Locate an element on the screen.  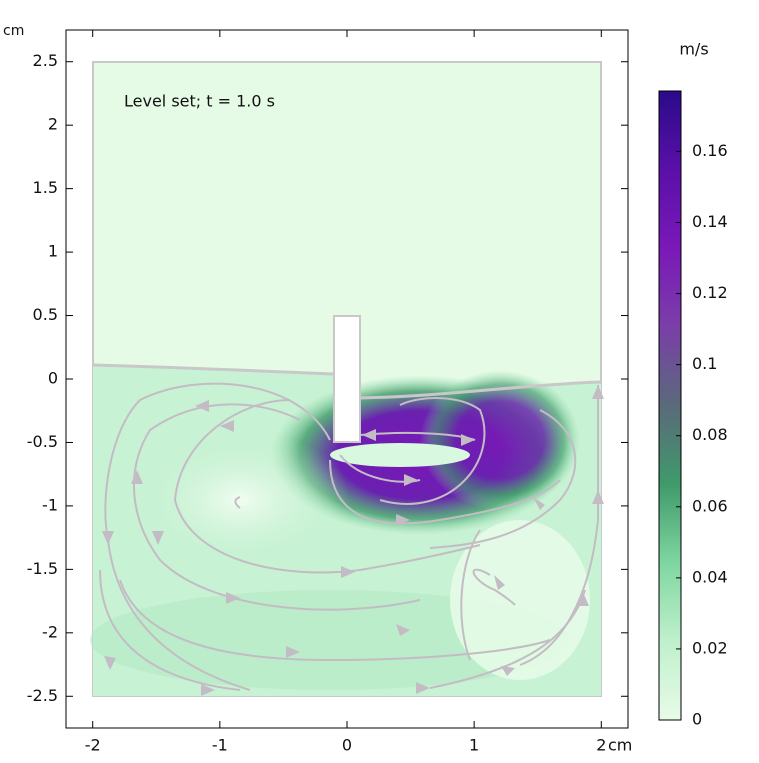
x-tick-label: -1 is located at coordinates (220, 745).